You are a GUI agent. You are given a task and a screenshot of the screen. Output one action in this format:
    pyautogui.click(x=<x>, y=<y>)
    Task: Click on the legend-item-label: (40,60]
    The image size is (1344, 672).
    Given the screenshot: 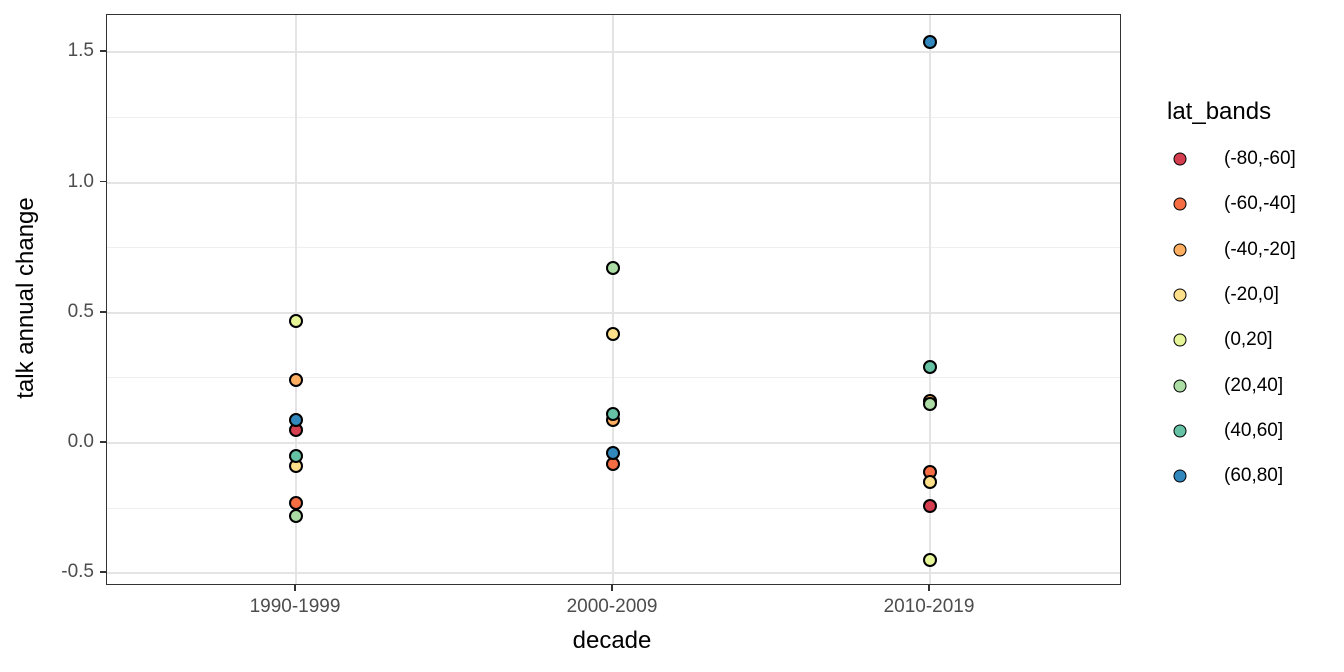 What is the action you would take?
    pyautogui.click(x=1254, y=430)
    